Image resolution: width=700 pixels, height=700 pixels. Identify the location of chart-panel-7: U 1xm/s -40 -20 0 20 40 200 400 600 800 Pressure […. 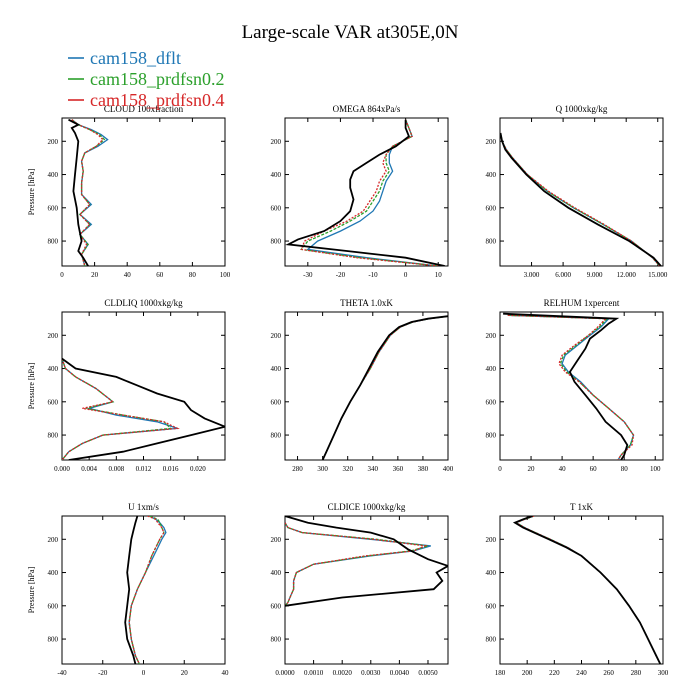
(128, 589).